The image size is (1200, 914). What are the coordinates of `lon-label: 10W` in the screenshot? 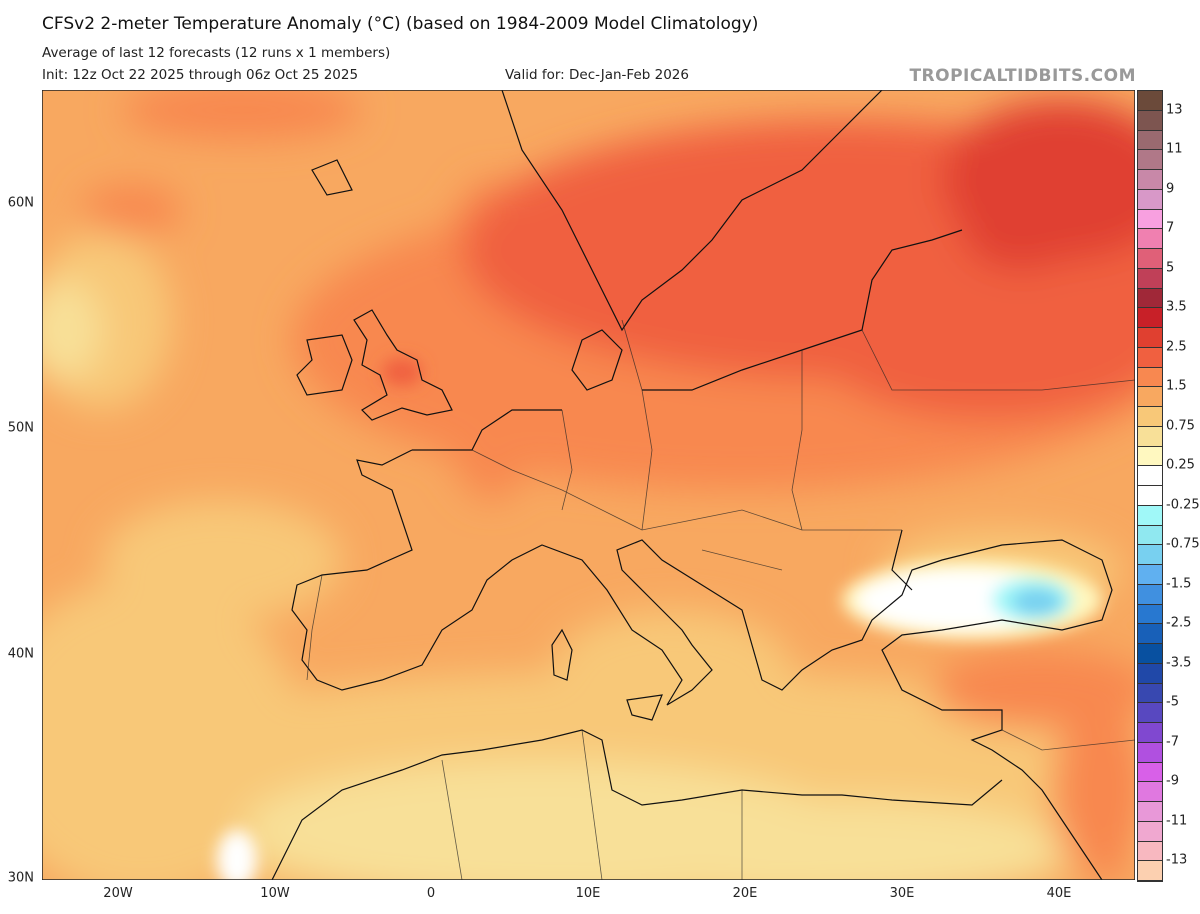 It's located at (275, 893).